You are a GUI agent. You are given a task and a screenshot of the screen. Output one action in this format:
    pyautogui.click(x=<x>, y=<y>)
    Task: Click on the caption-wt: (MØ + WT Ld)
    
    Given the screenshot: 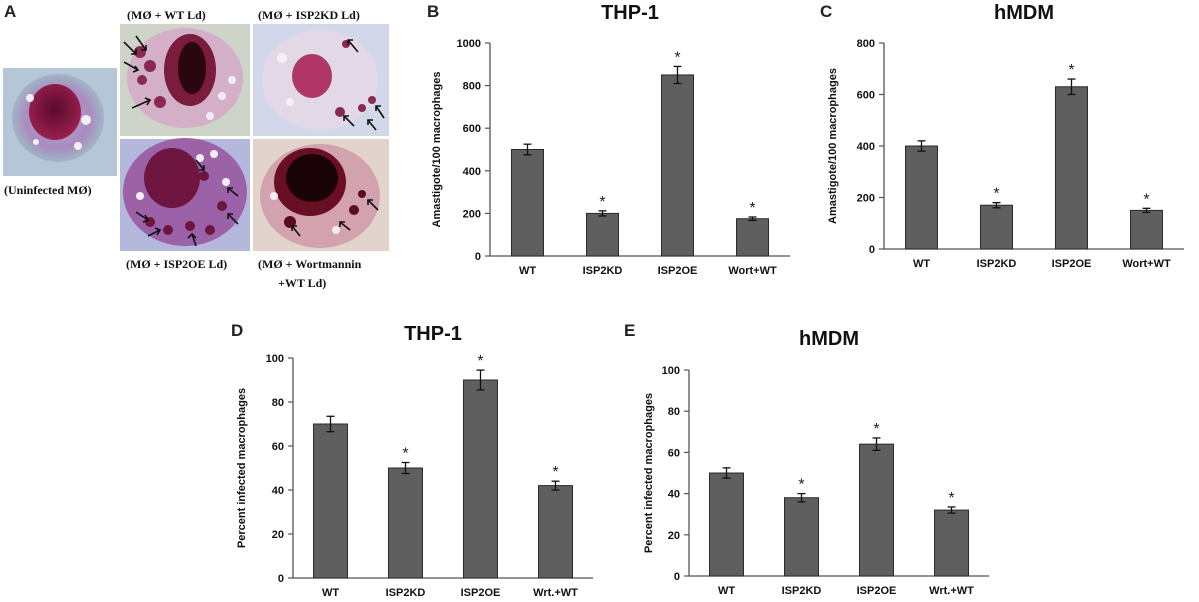 What is the action you would take?
    pyautogui.click(x=166, y=15)
    